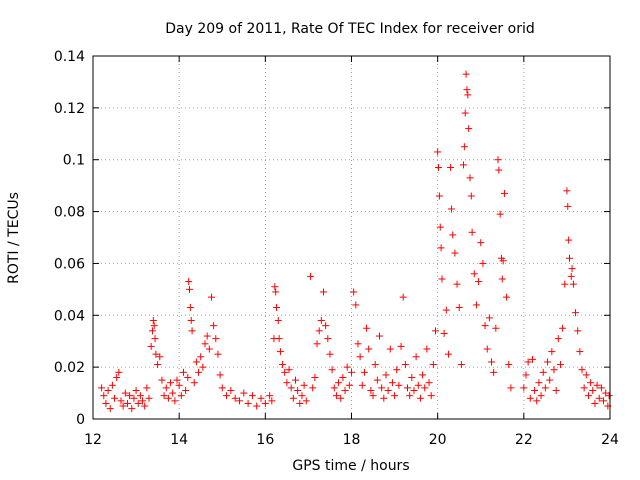 This screenshot has height=480, width=640. What do you see at coordinates (438, 440) in the screenshot?
I see `x-tick-label: 20` at bounding box center [438, 440].